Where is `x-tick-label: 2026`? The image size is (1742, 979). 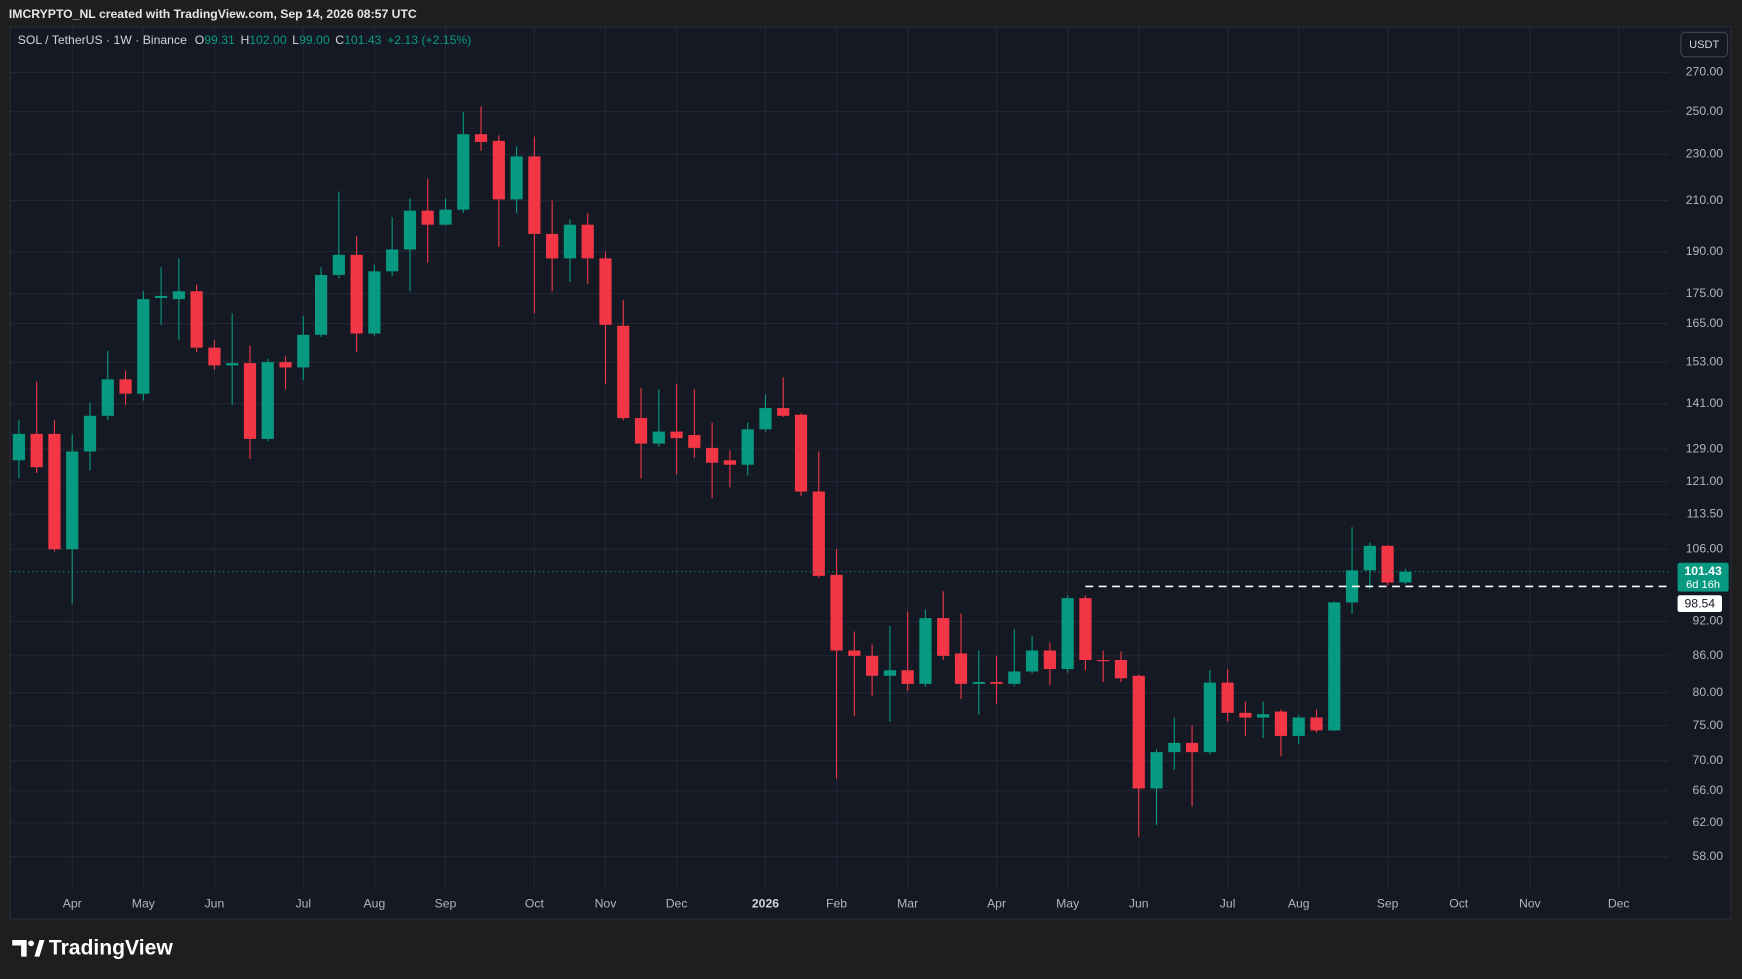 x-tick-label: 2026 is located at coordinates (765, 904).